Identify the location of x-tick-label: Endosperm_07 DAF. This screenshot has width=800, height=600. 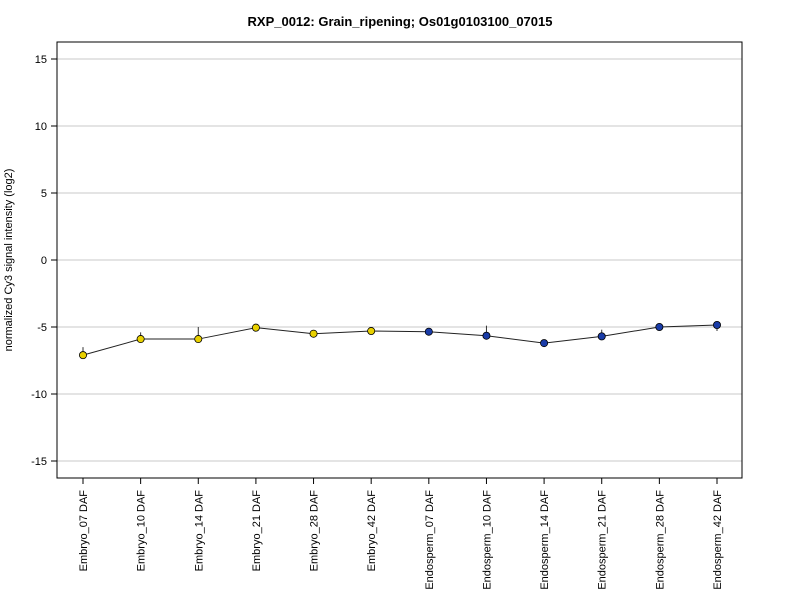
(430, 540).